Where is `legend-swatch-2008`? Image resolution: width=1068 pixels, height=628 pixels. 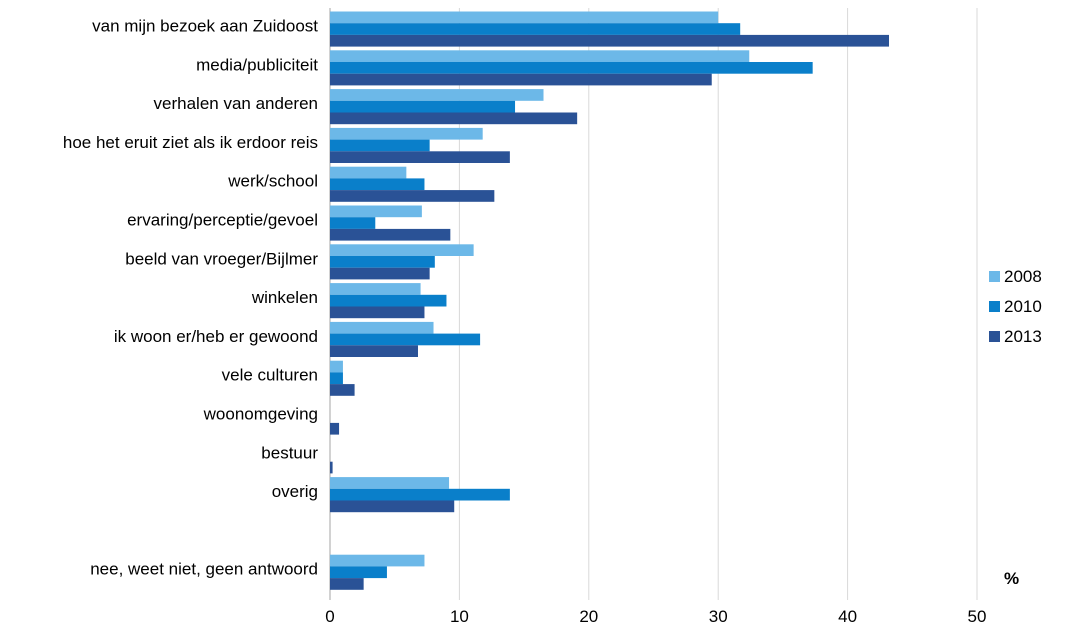
legend-swatch-2008 is located at coordinates (994, 276).